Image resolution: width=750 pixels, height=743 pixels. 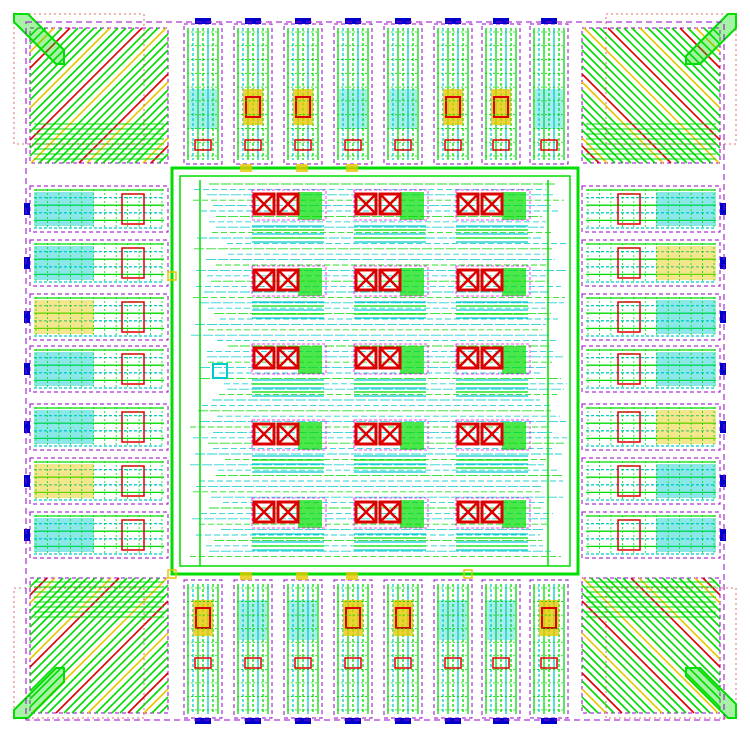 I want to click on corner-bracket-shape, so click(x=711, y=39).